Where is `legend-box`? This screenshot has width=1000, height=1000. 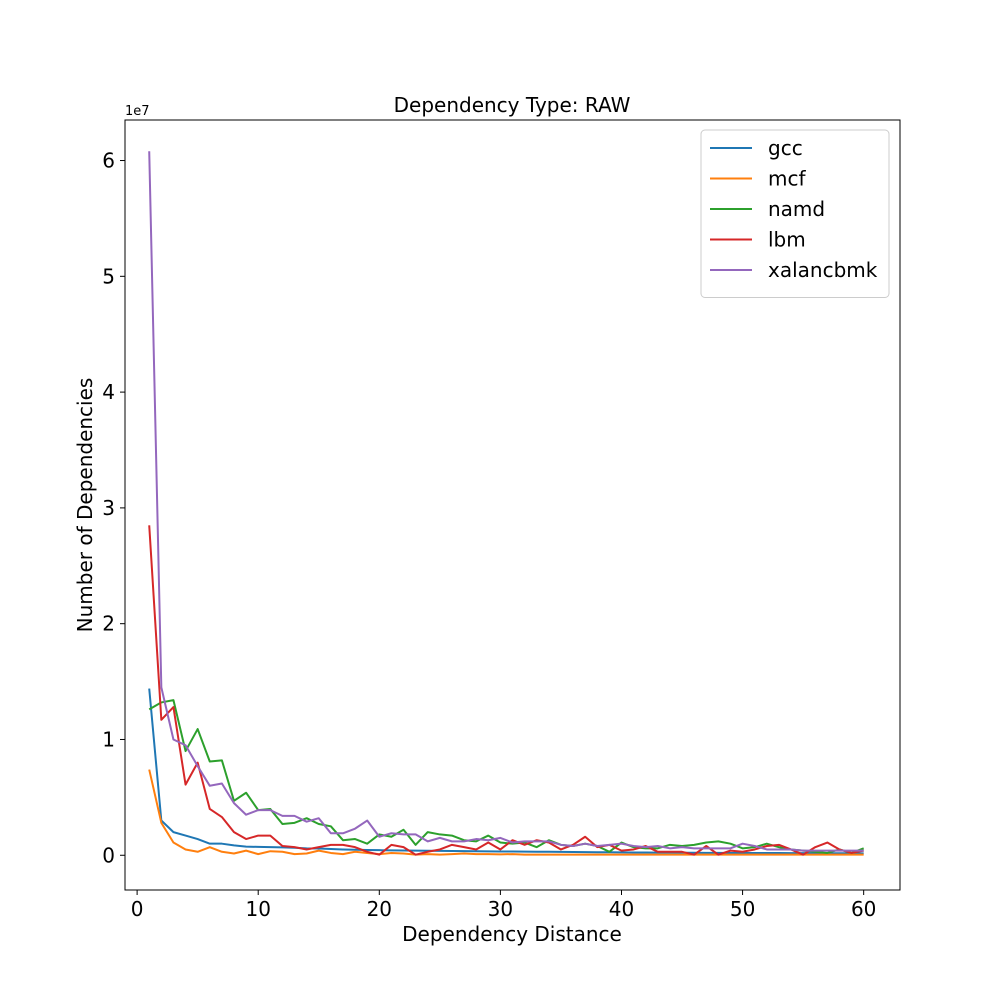
legend-box is located at coordinates (795, 213).